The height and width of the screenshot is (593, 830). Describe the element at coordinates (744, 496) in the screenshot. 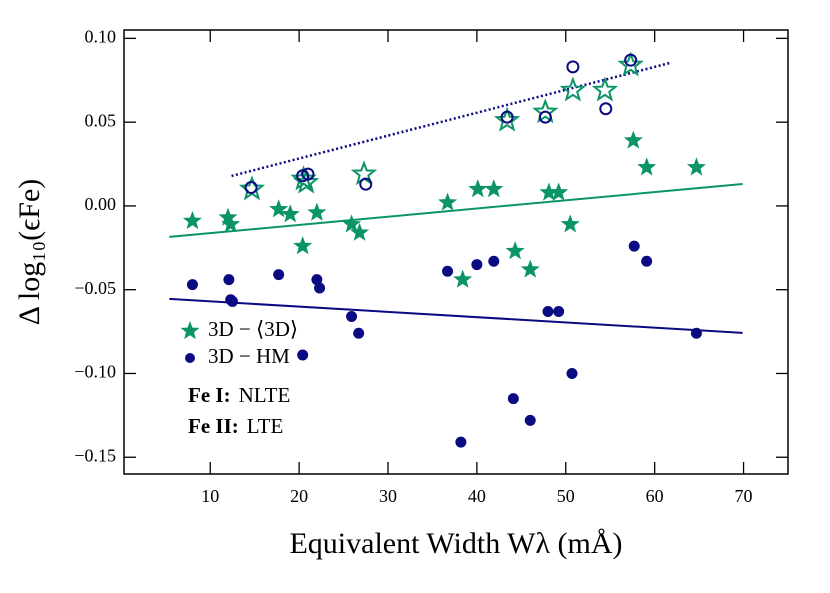

I see `x-tick-label: 70` at that location.